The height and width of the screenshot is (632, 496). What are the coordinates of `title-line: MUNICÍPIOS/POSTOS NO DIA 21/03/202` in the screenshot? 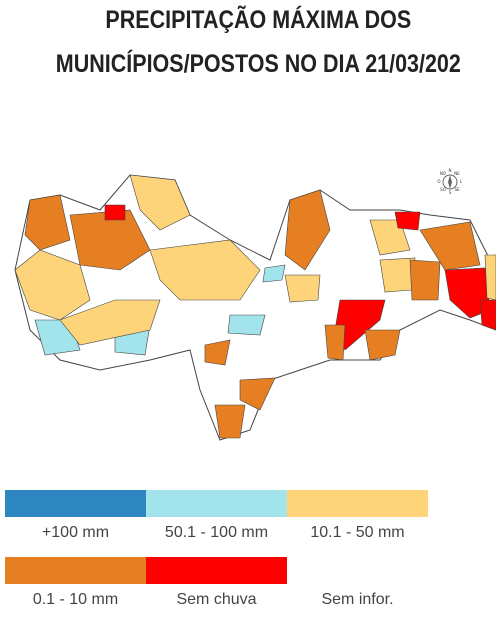 It's located at (258, 64).